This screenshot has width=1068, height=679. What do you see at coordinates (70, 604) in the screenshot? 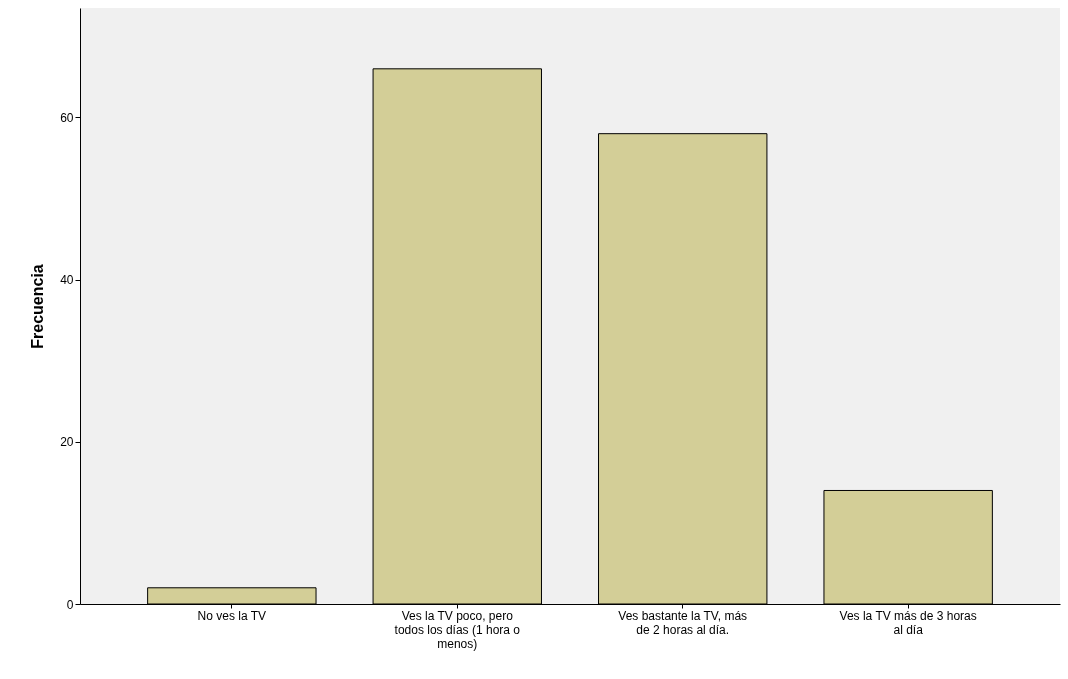
I see `y-tick-label: 0` at bounding box center [70, 604].